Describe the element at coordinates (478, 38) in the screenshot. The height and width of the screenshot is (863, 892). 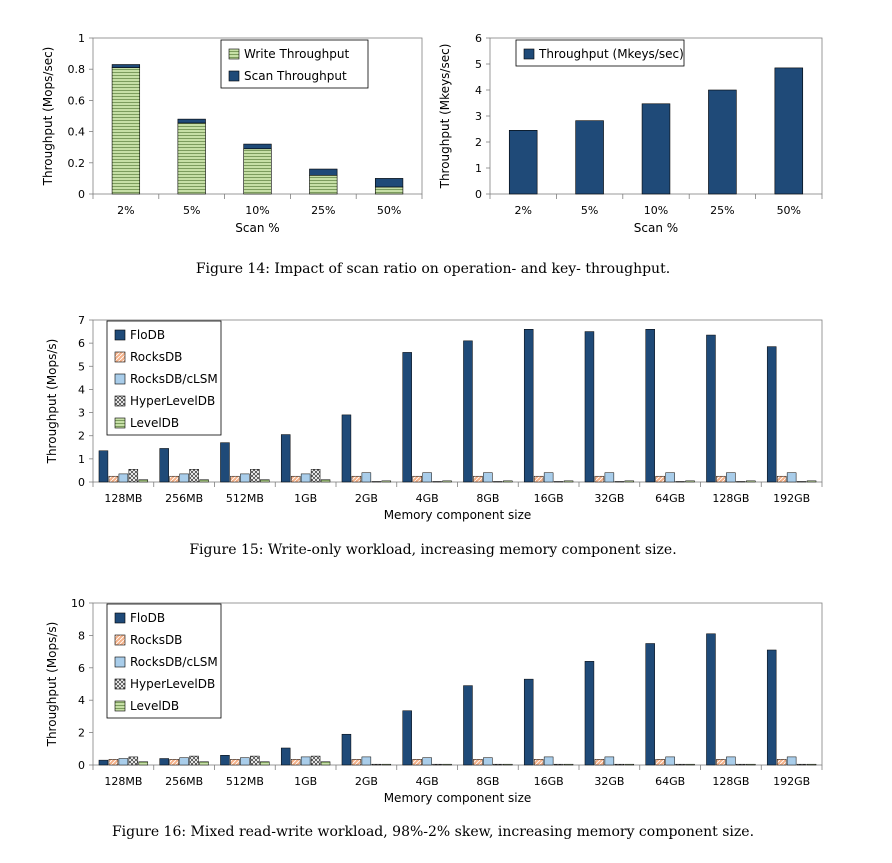
I see `y-tick-label: 6` at that location.